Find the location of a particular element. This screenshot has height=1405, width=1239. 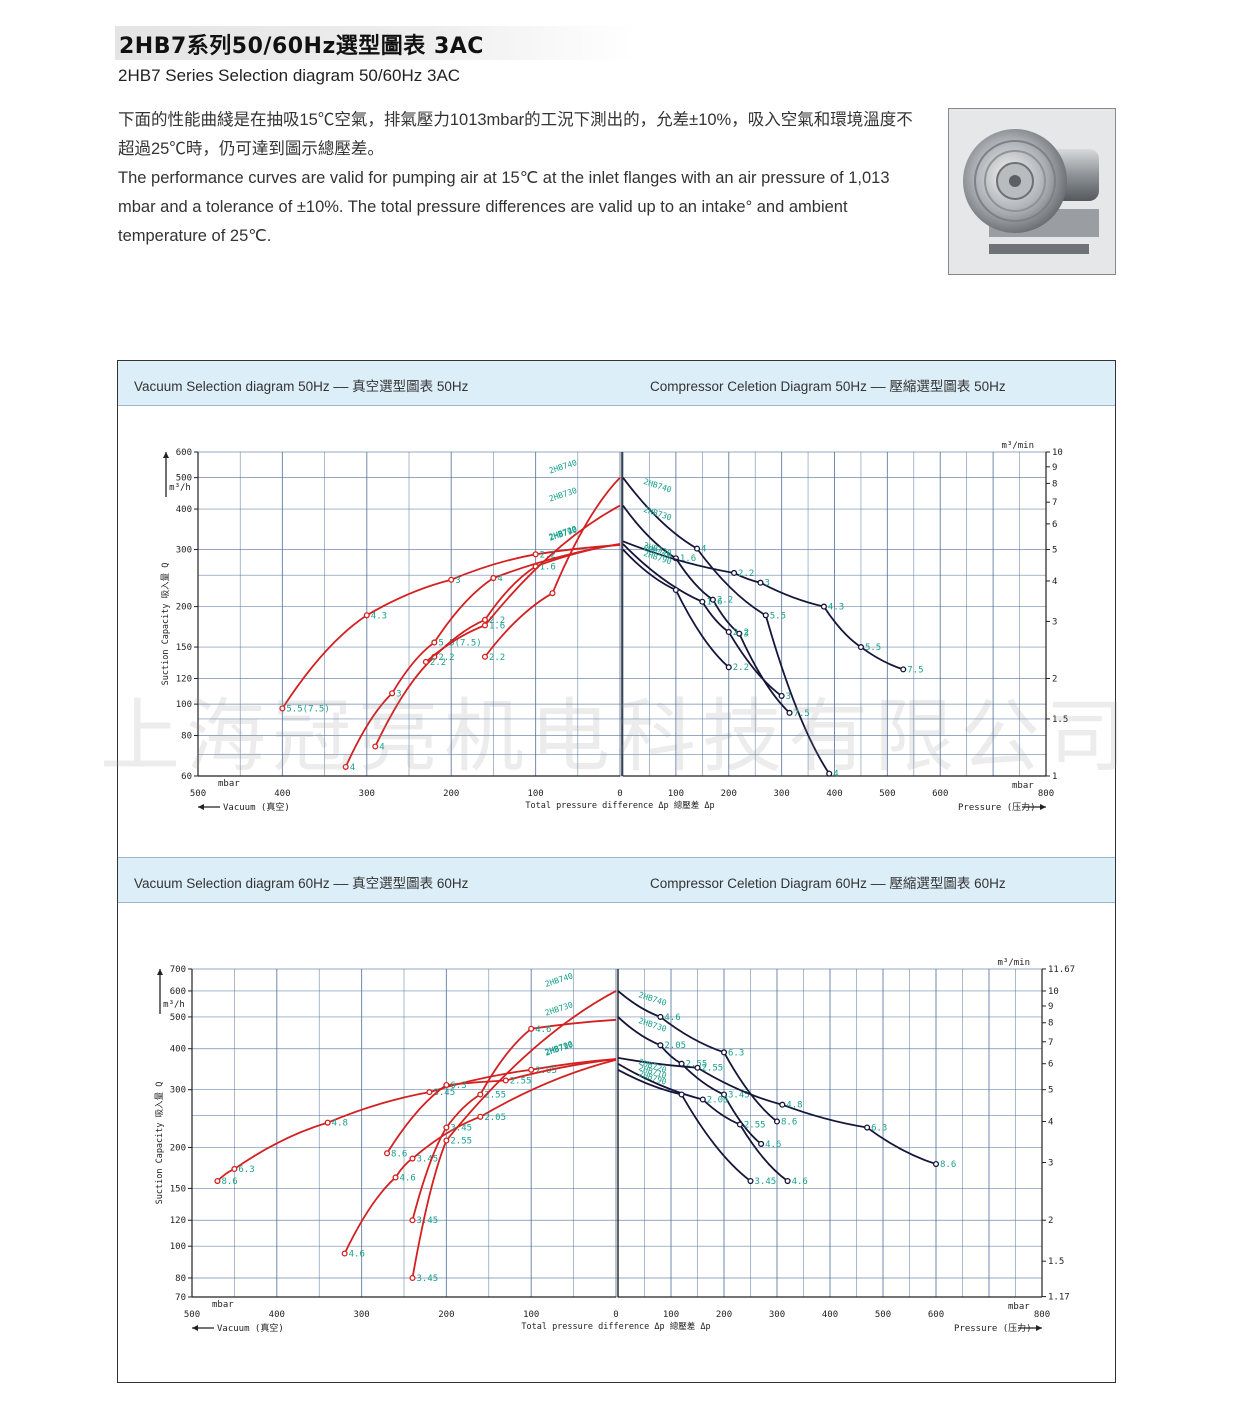

vacuum-label: Vacuum (真空) is located at coordinates (256, 807).